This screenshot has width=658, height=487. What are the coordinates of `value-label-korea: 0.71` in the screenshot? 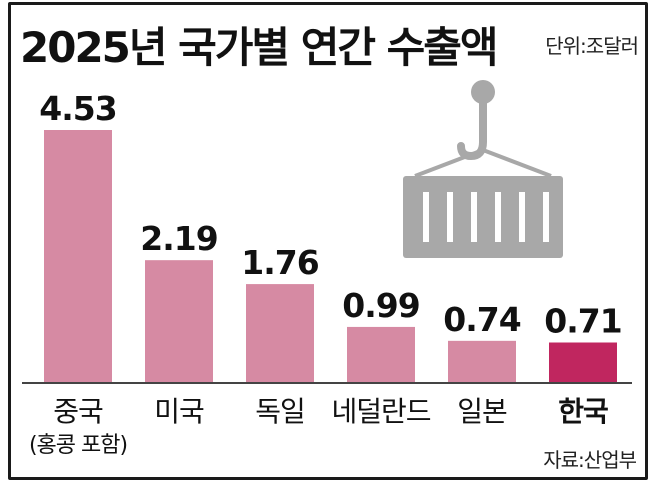 It's located at (582, 321).